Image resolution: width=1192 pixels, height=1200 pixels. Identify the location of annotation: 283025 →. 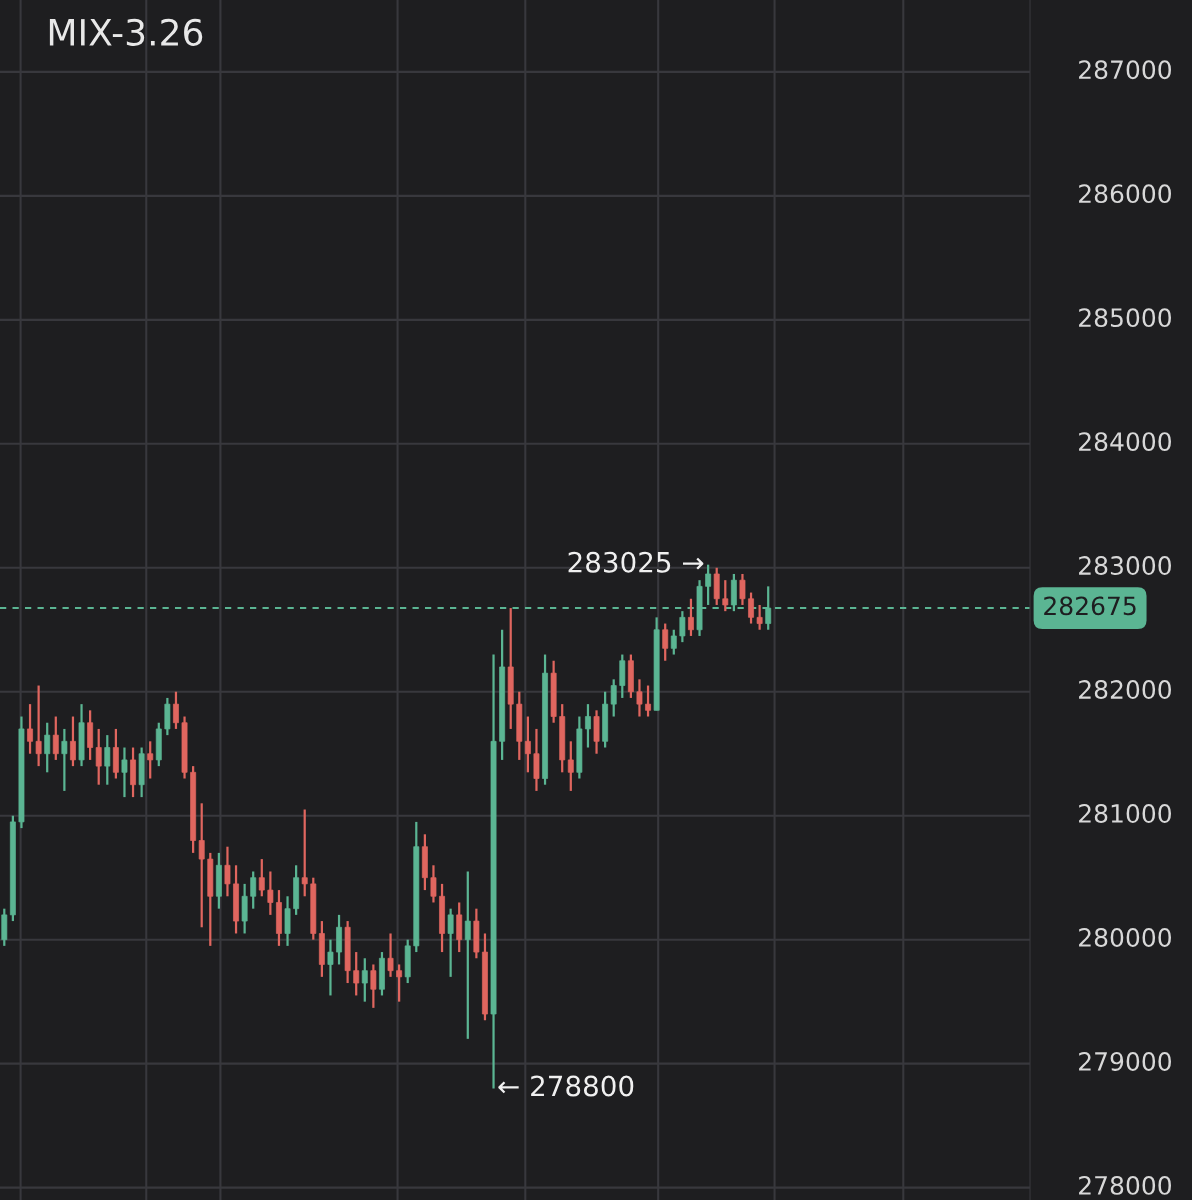
(636, 562).